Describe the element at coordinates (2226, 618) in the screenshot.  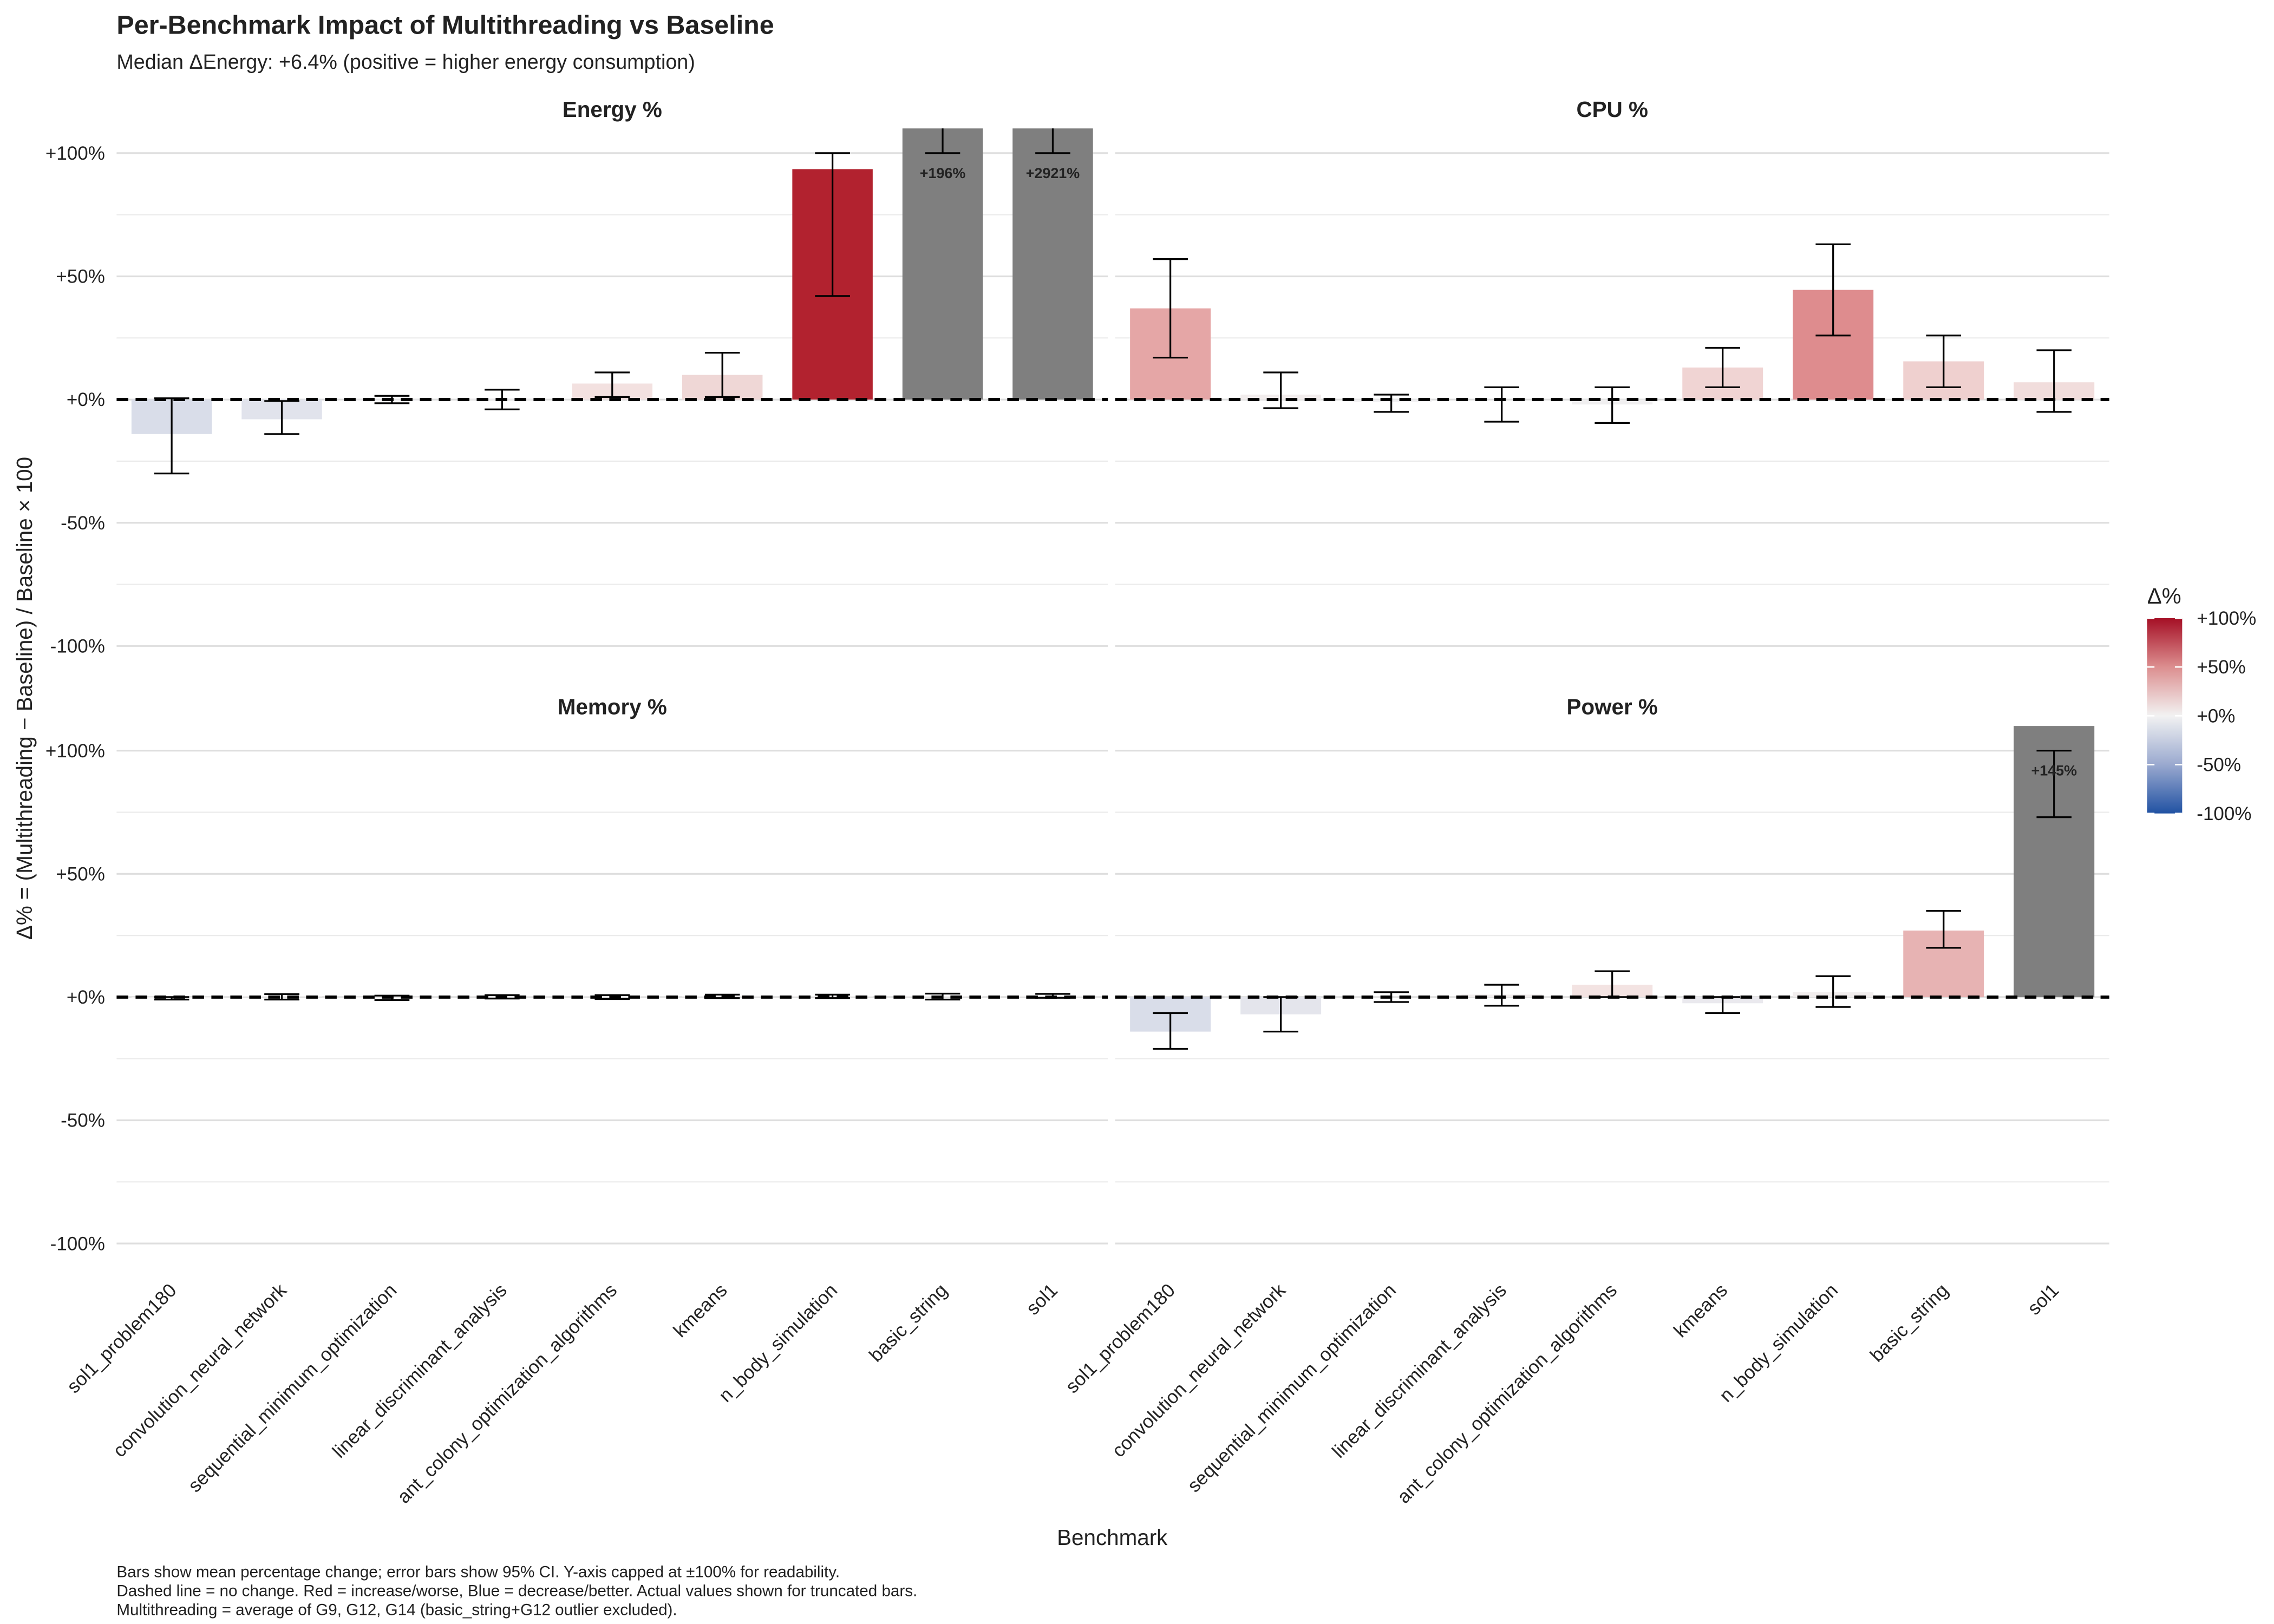
I see `legend-label: +100%` at that location.